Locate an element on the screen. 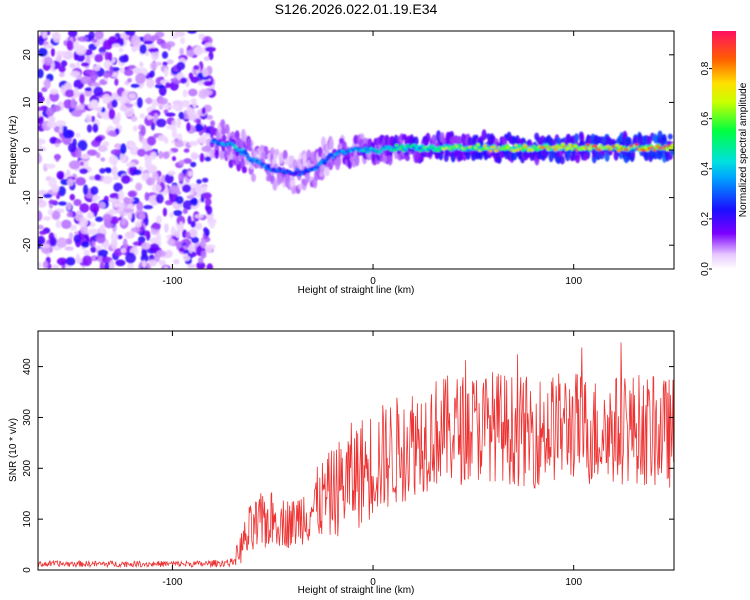 This screenshot has height=600, width=750. y-tick-label: 300 is located at coordinates (27, 417).